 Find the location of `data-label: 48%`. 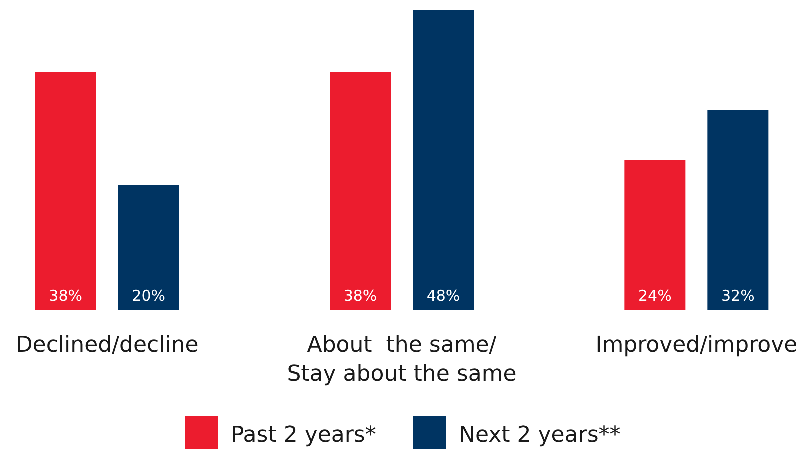

data-label: 48% is located at coordinates (443, 296).